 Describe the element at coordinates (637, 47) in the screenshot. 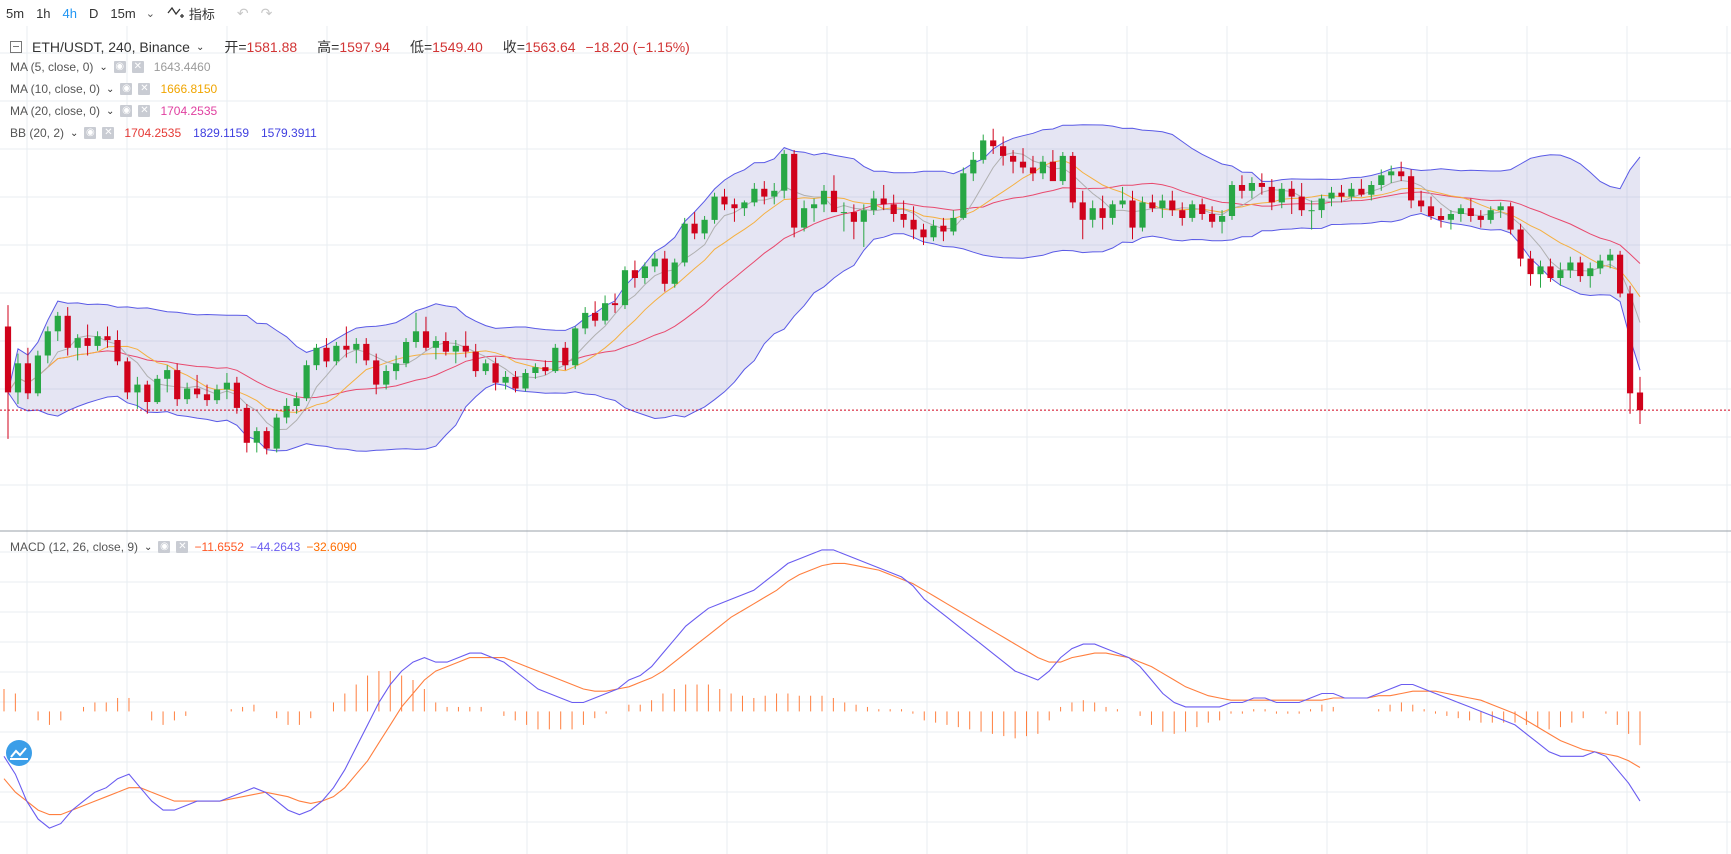

I see `change-value: −18.20 (−1.15%)` at that location.